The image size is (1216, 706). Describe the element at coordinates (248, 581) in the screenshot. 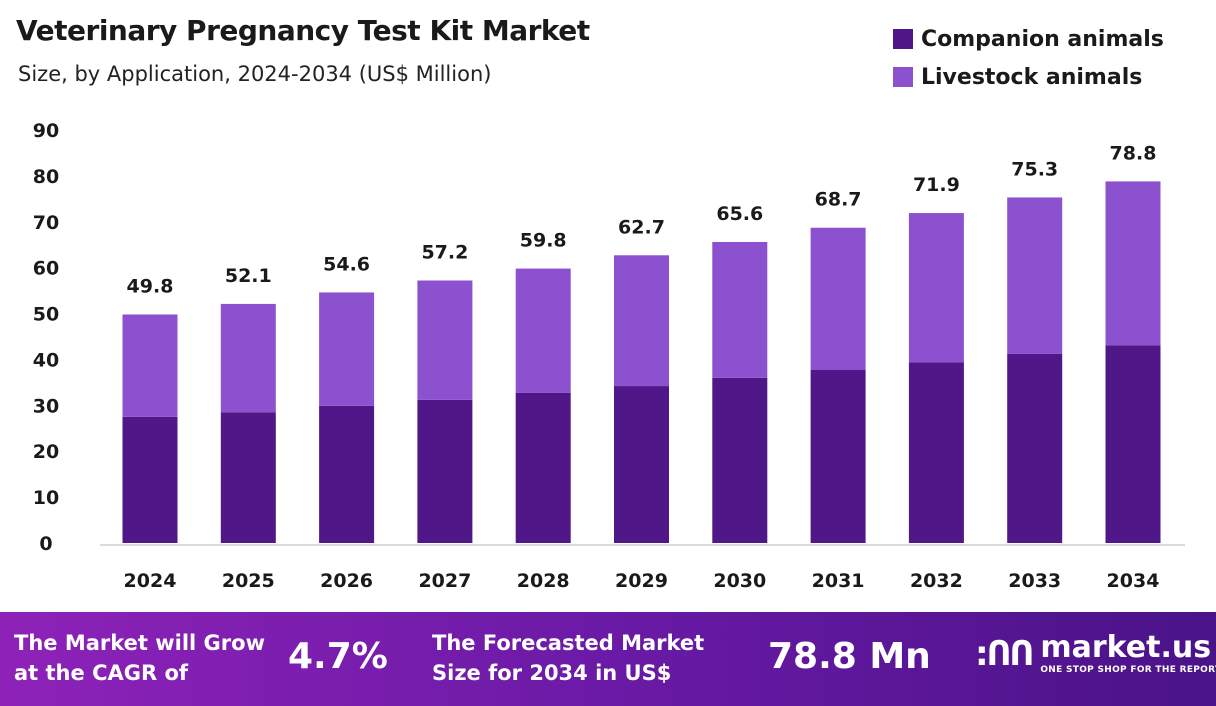

I see `x-tick-label: 2025` at that location.